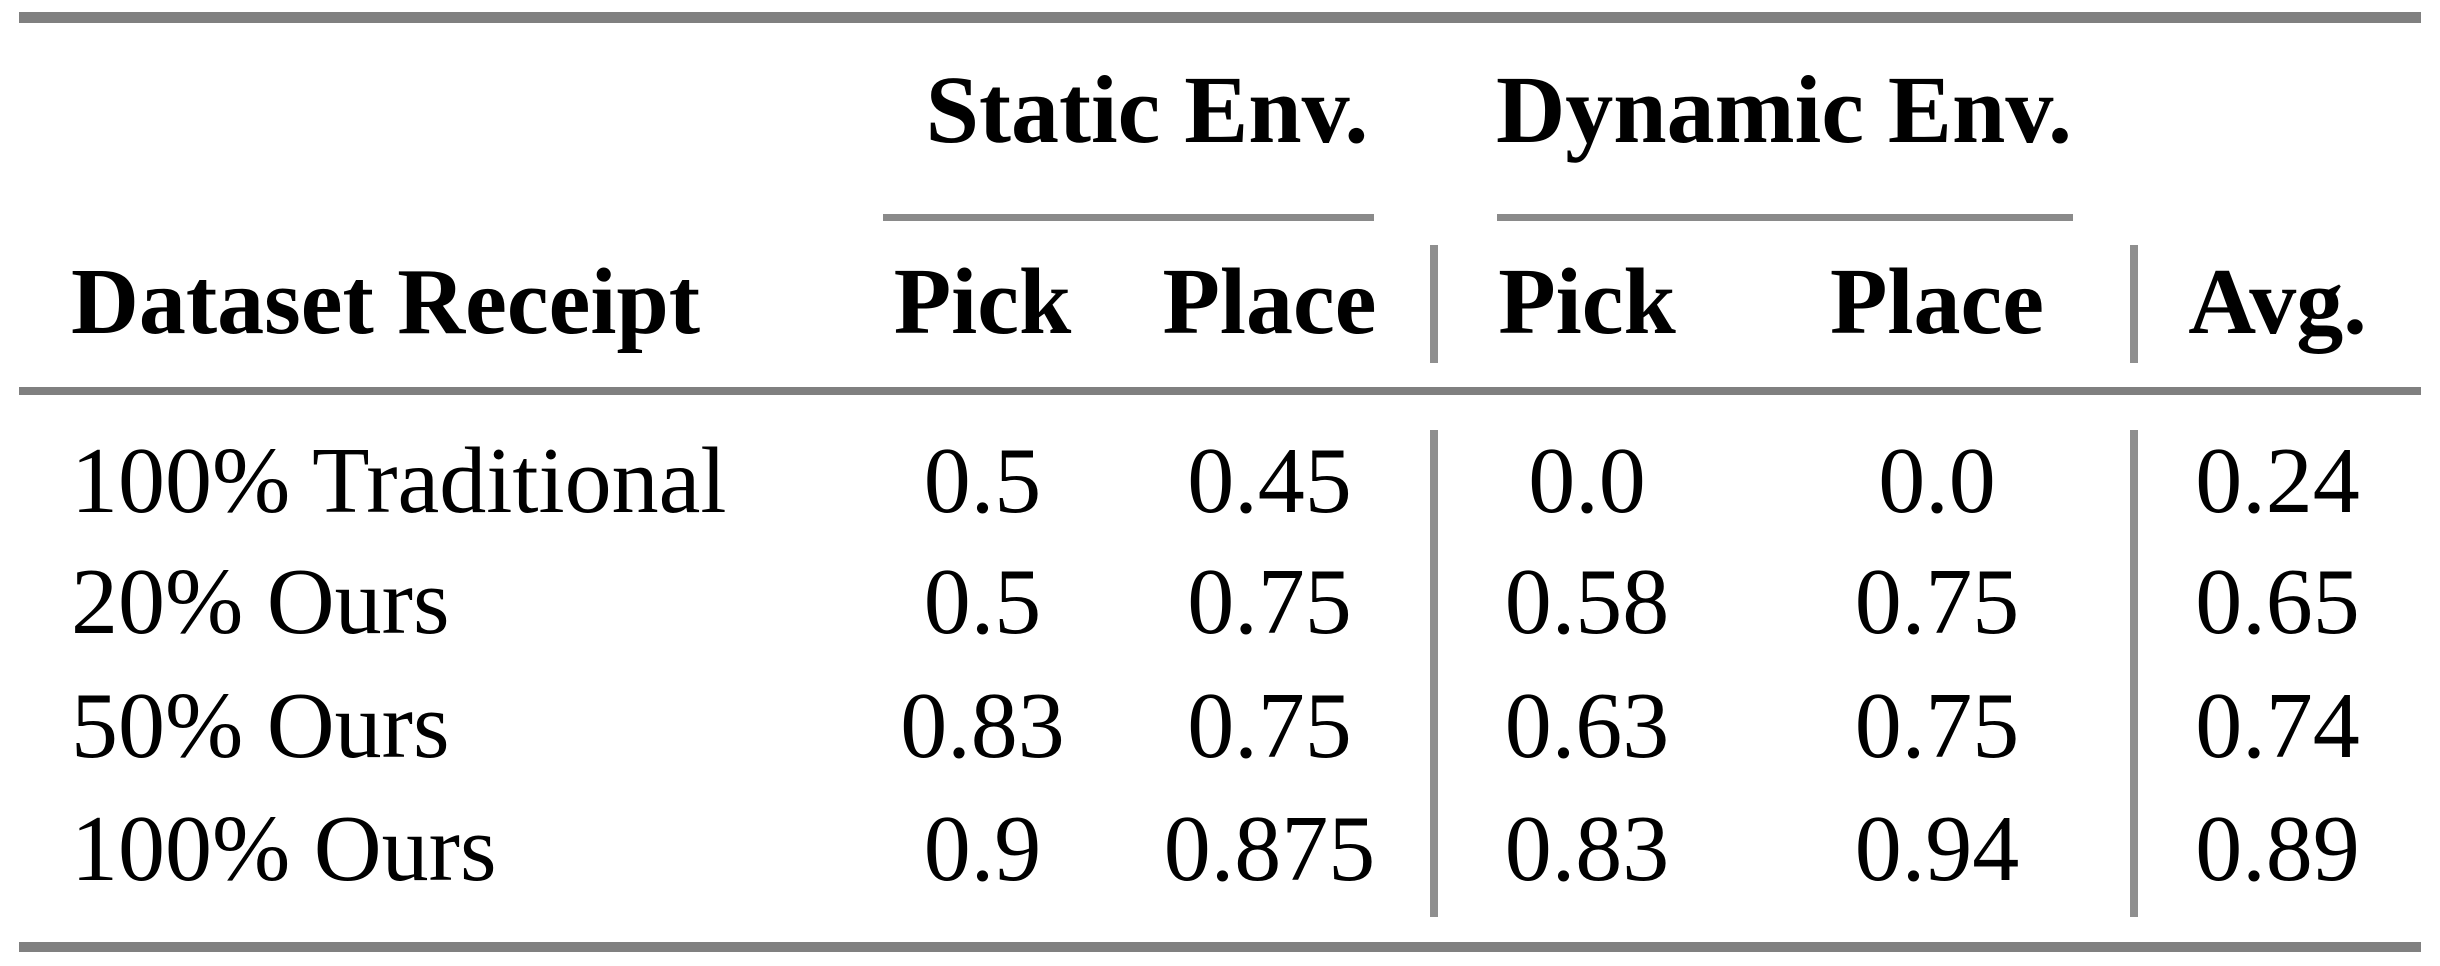 The image size is (2440, 966). I want to click on column-header-avg: Avg., so click(2277, 302).